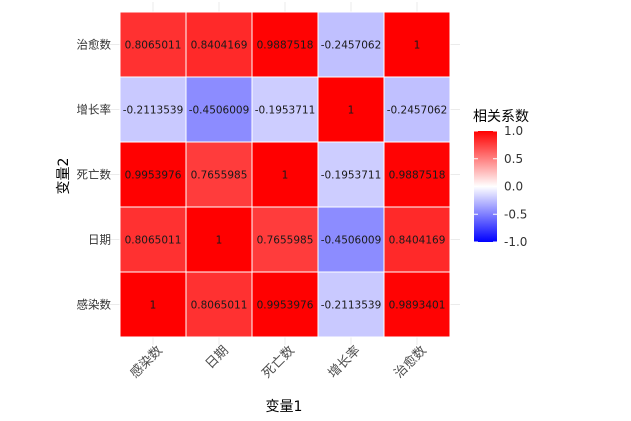 Image resolution: width=631 pixels, height=421 pixels. I want to click on legend-tick-label: 0.5, so click(513, 159).